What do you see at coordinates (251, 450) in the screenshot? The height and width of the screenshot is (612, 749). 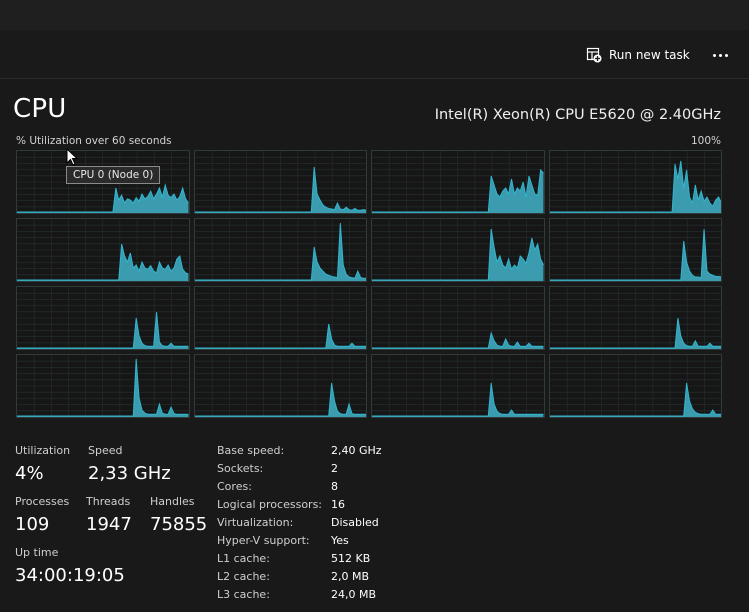 I see `spec-label: Base speed:` at bounding box center [251, 450].